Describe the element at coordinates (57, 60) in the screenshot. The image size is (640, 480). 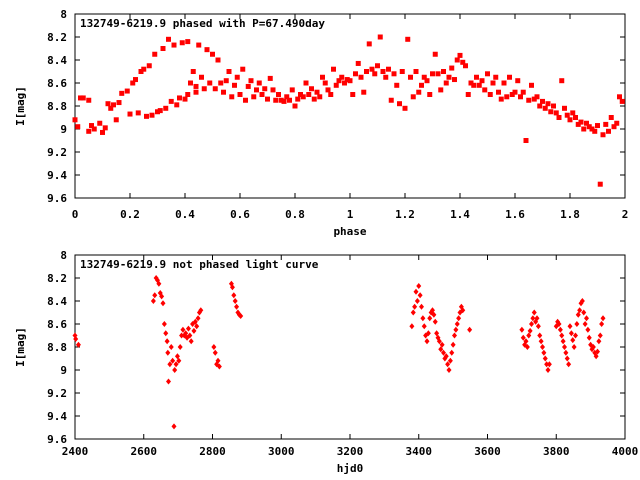
I see `y-tick-label: 8.4` at that location.